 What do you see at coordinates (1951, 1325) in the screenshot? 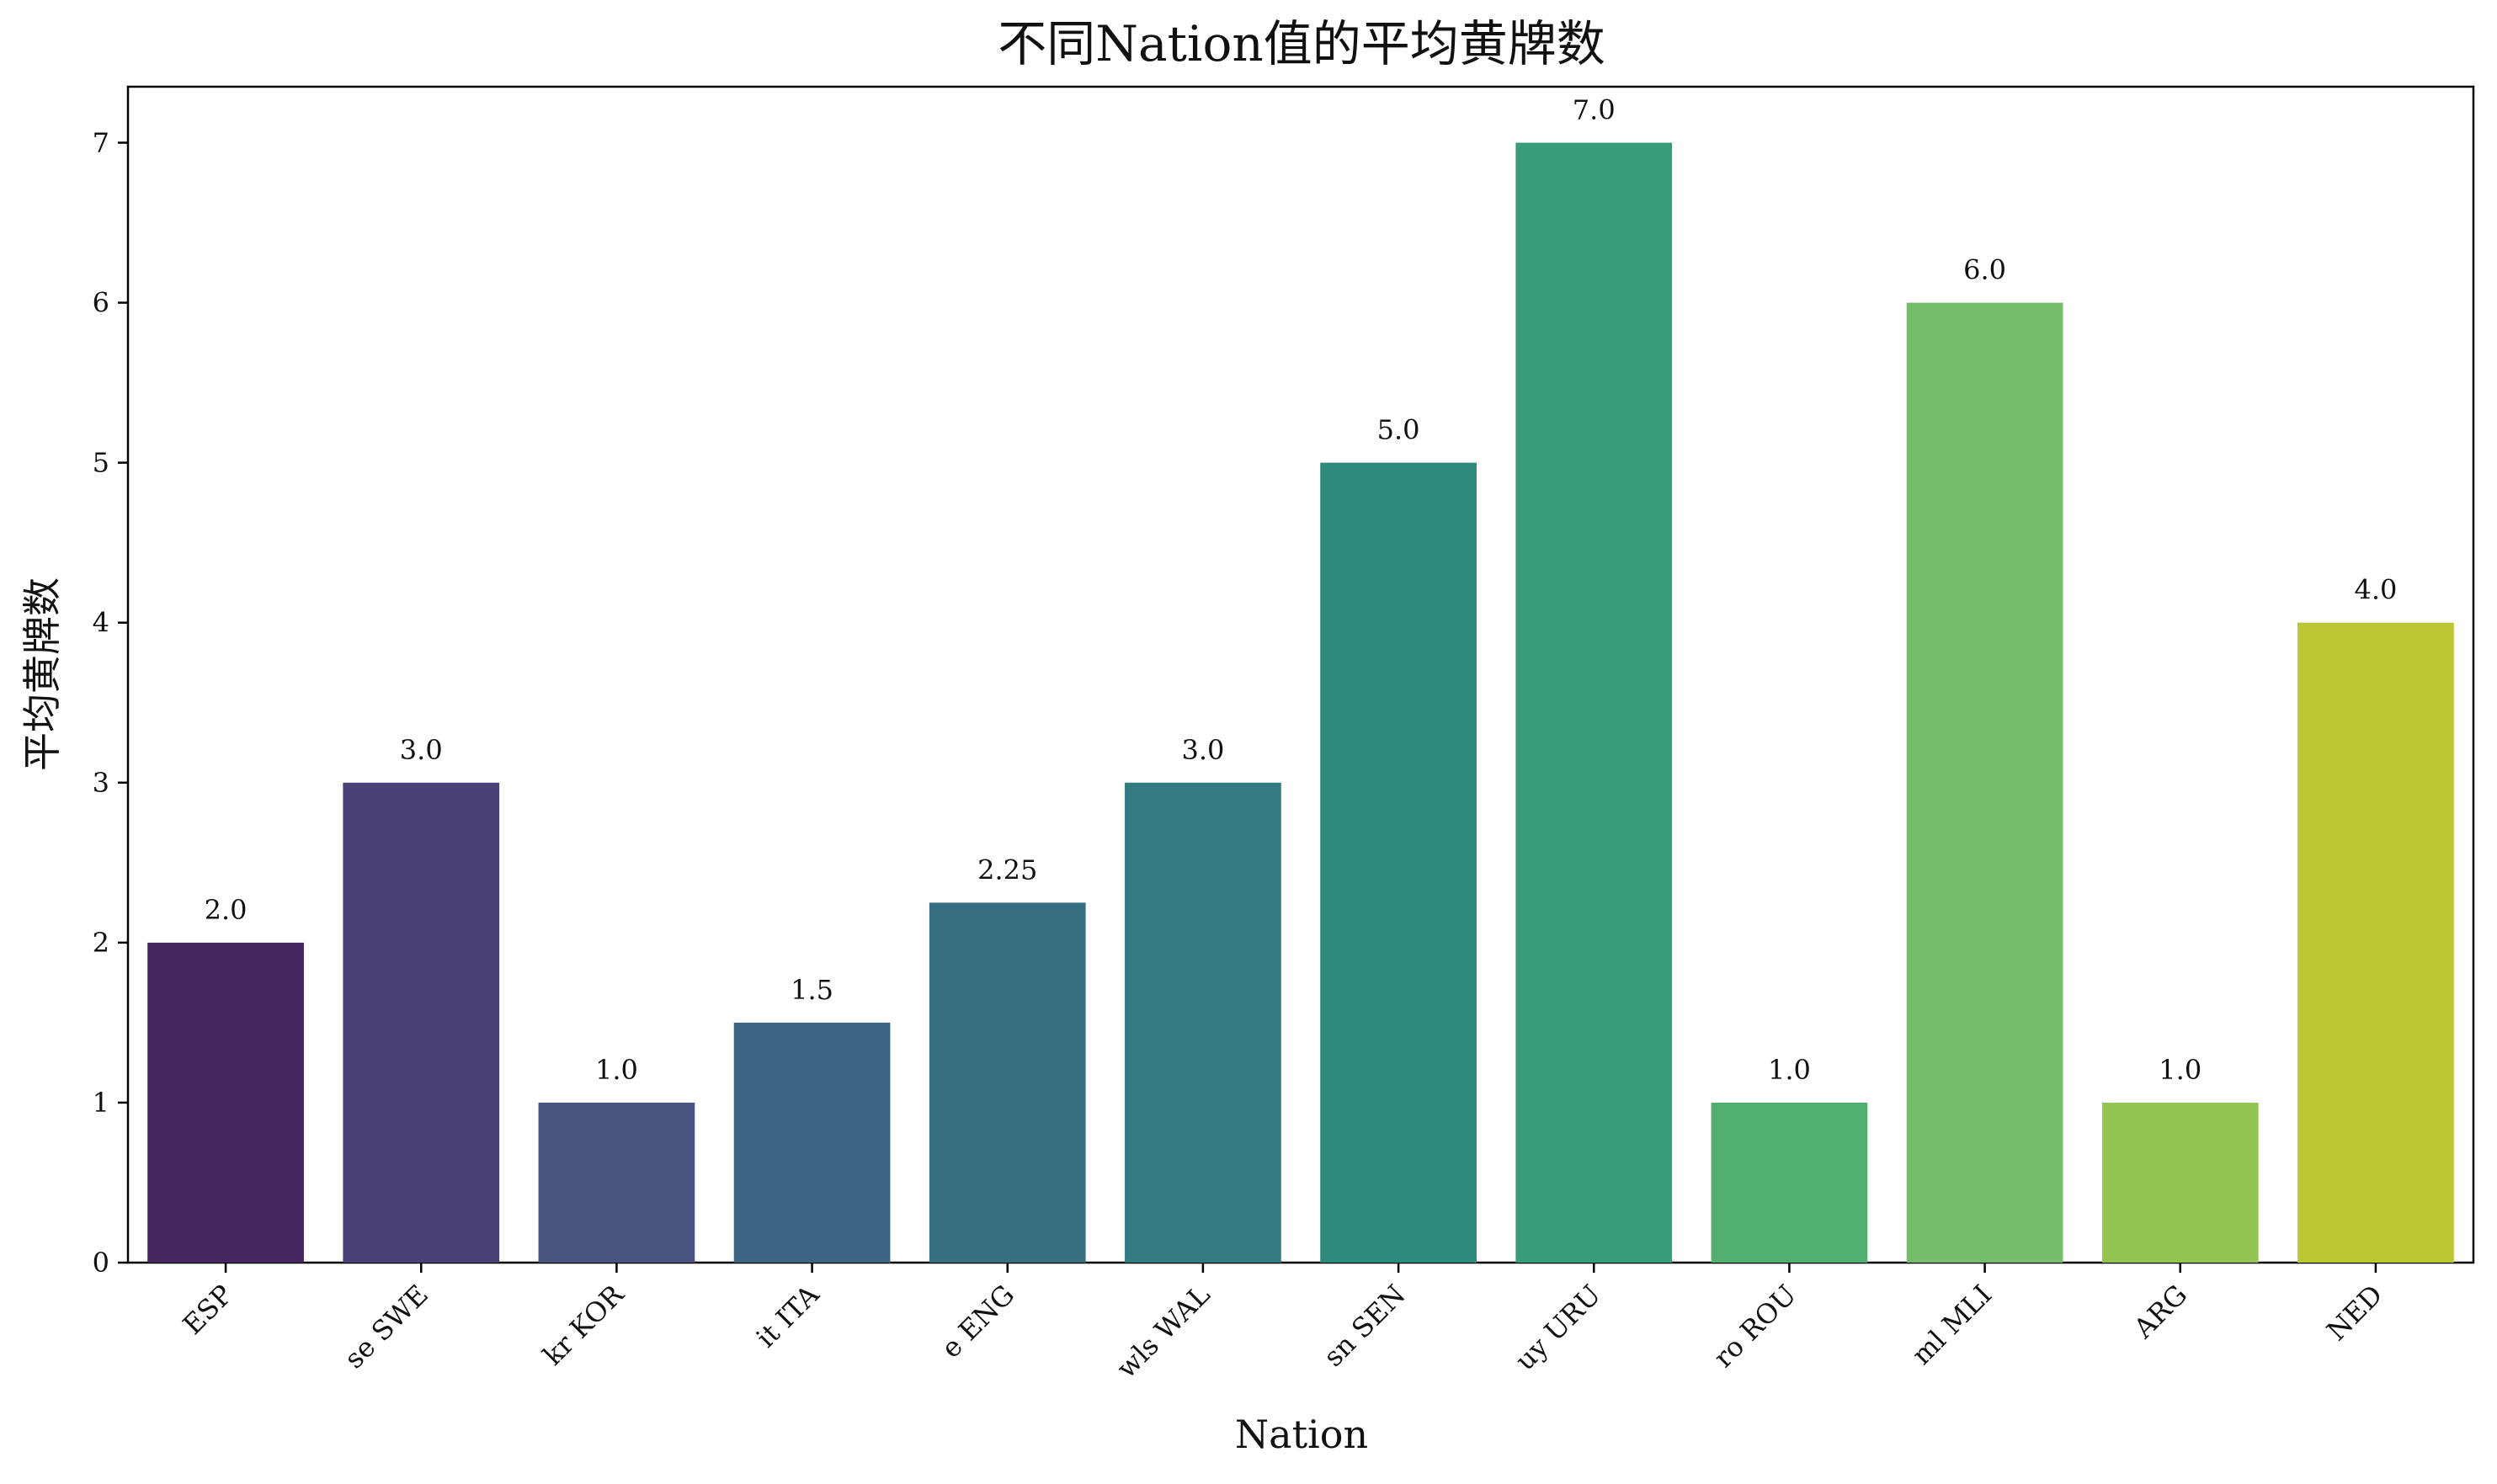
I see `x-tick-label: ml MLI` at bounding box center [1951, 1325].